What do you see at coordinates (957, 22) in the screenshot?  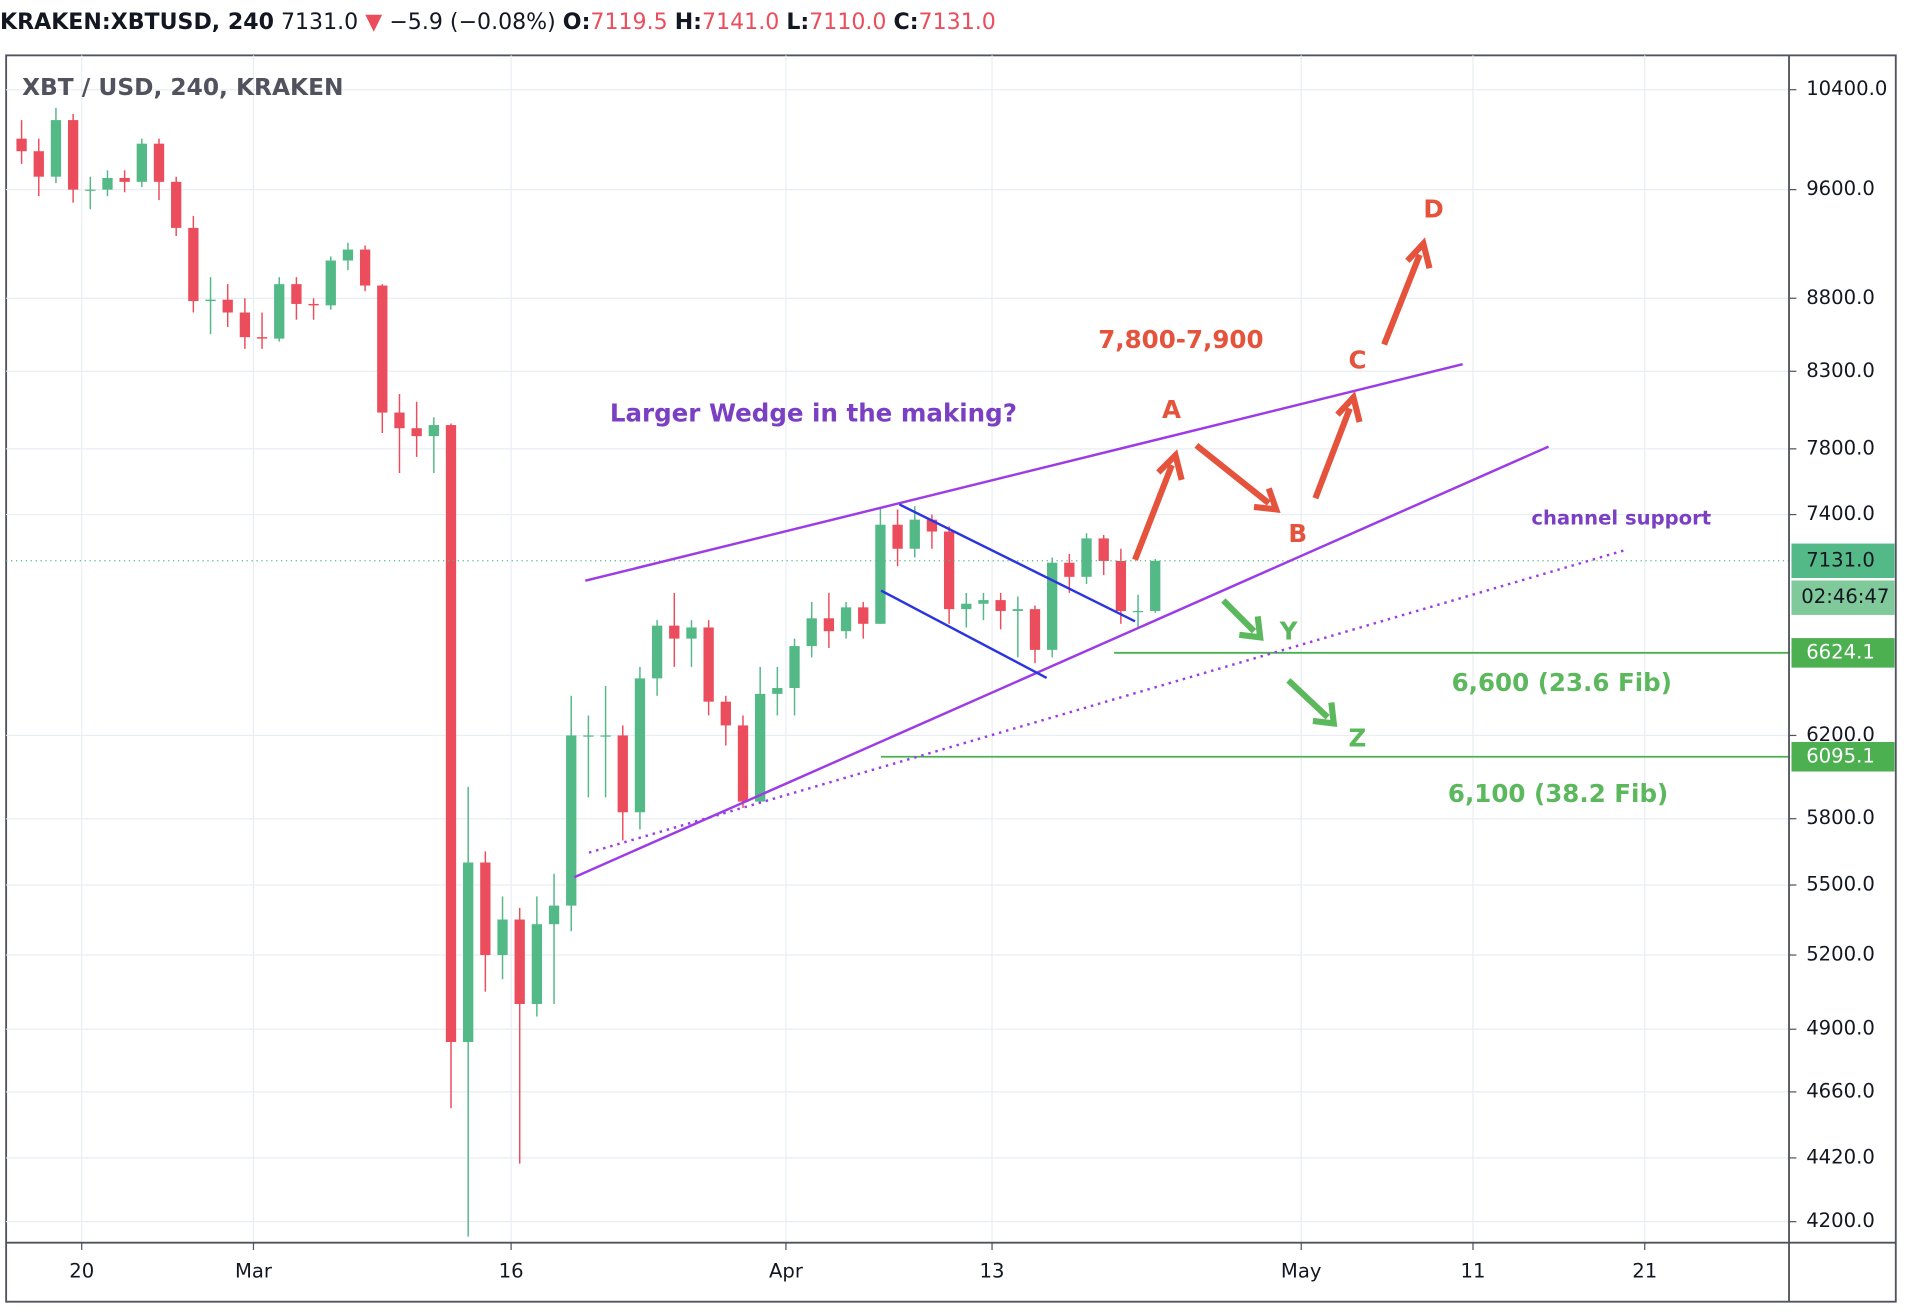 I see `ohlc-value: 7131.0` at bounding box center [957, 22].